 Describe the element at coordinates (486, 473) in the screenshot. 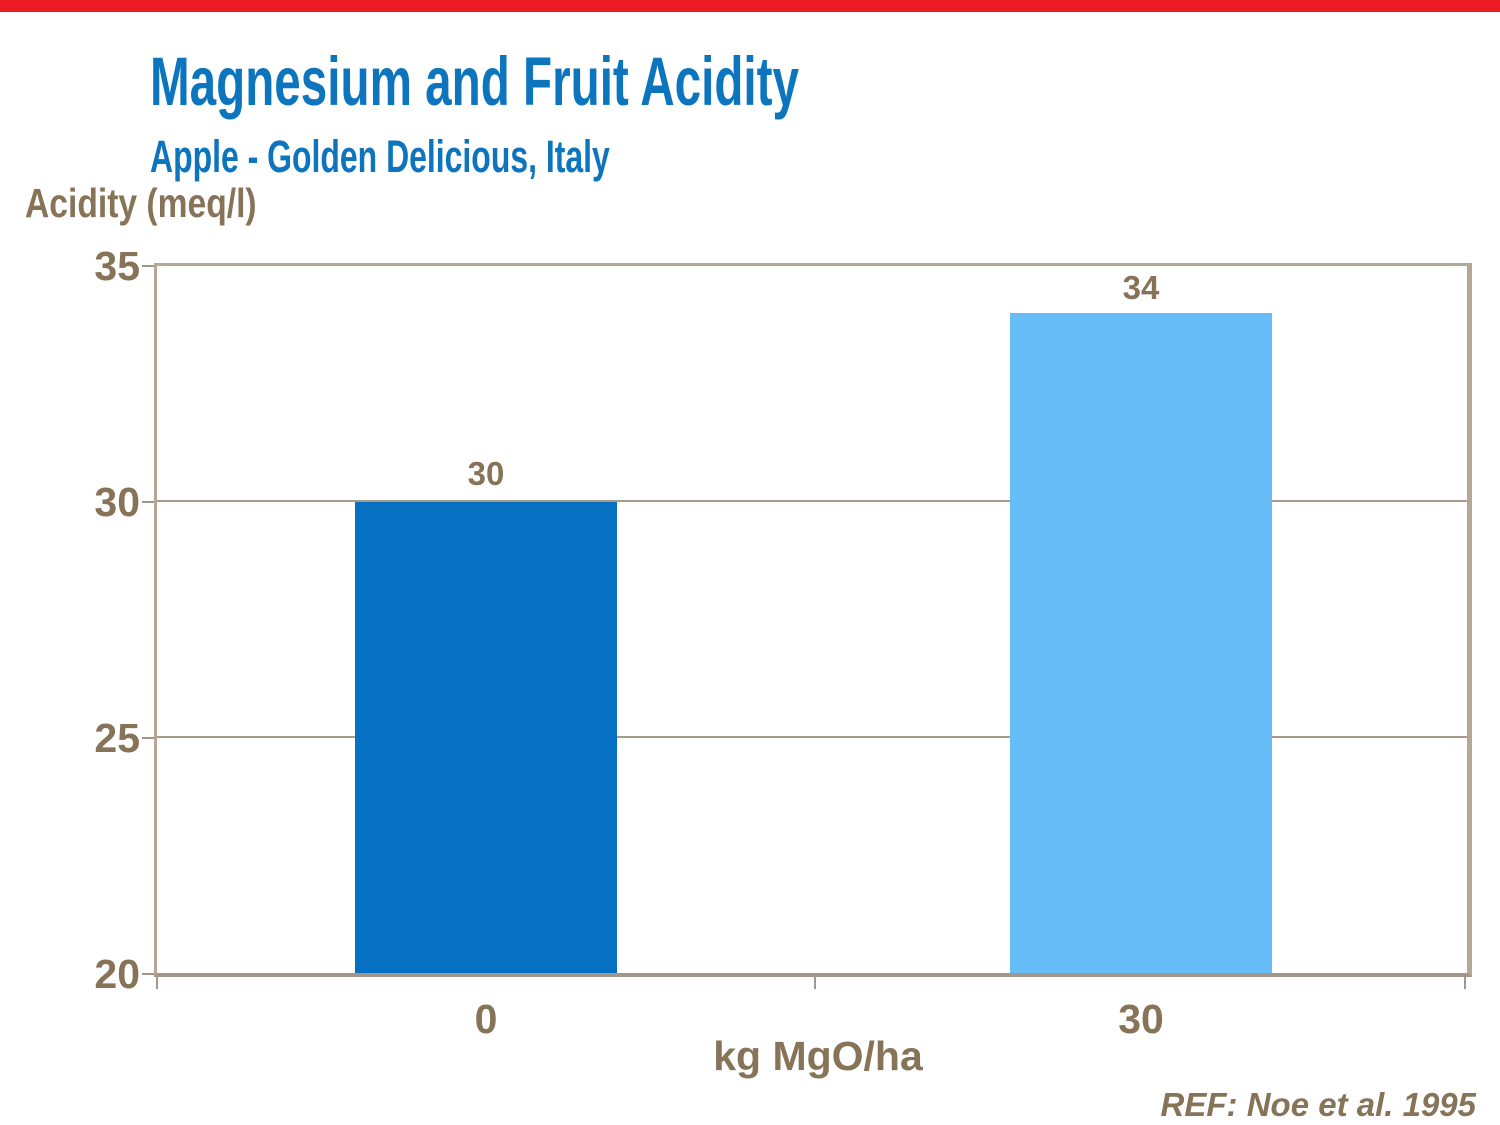

I see `bar-value-label-0: 30` at that location.